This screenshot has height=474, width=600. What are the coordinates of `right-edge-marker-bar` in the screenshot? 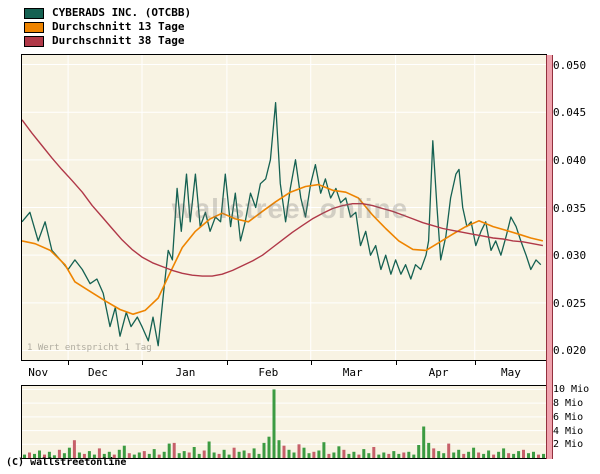 It's located at (549, 257).